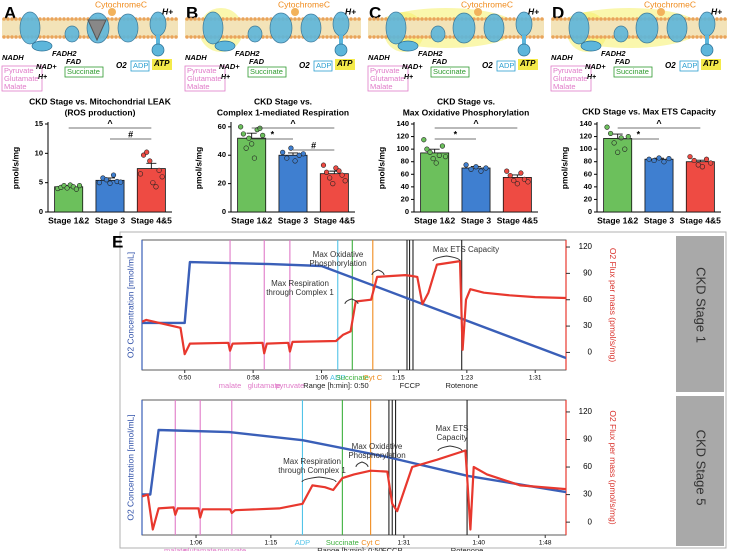 The width and height of the screenshot is (729, 551). What do you see at coordinates (21, 78) in the screenshot?
I see `diagram-label: Glutamate` at bounding box center [21, 78].